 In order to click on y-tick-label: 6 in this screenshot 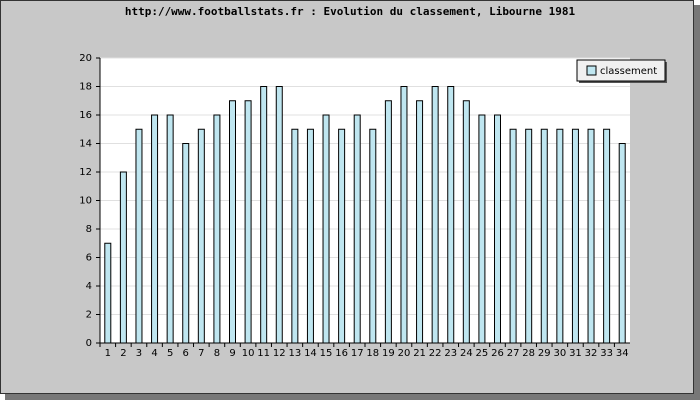, I will do `click(89, 258)`.